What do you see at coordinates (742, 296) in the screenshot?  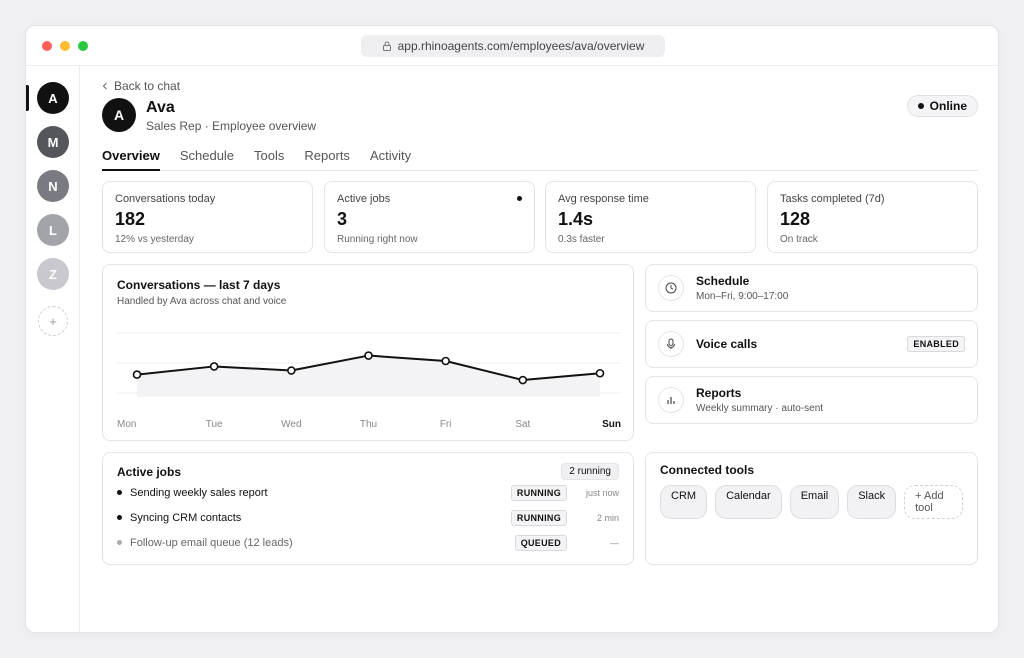 I see `schedule-hours: Mon–Fri, 9:00–17:00` at bounding box center [742, 296].